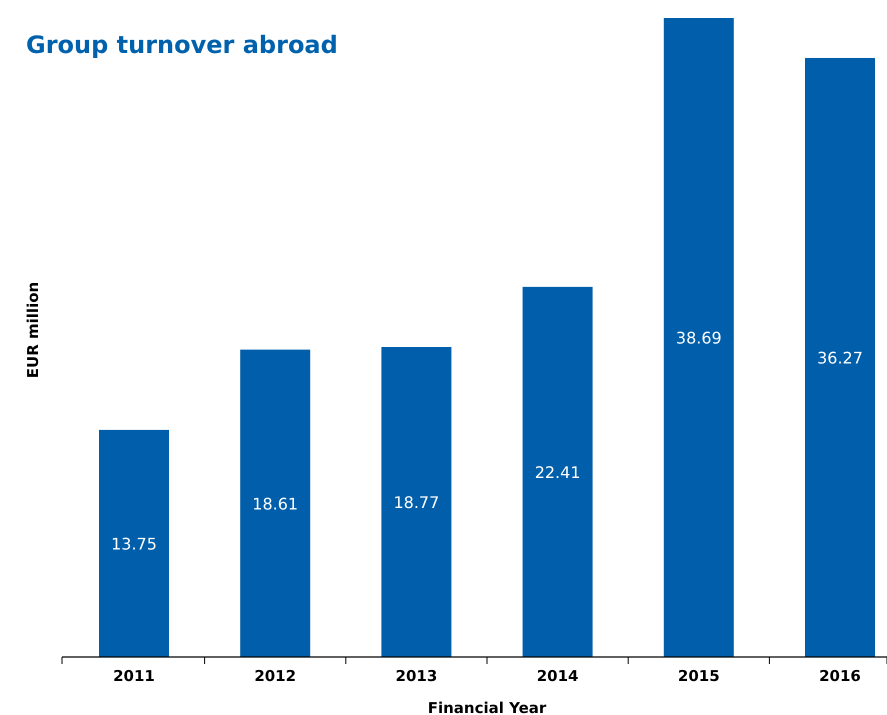 This screenshot has width=887, height=715. I want to click on data-label: 38.69, so click(699, 338).